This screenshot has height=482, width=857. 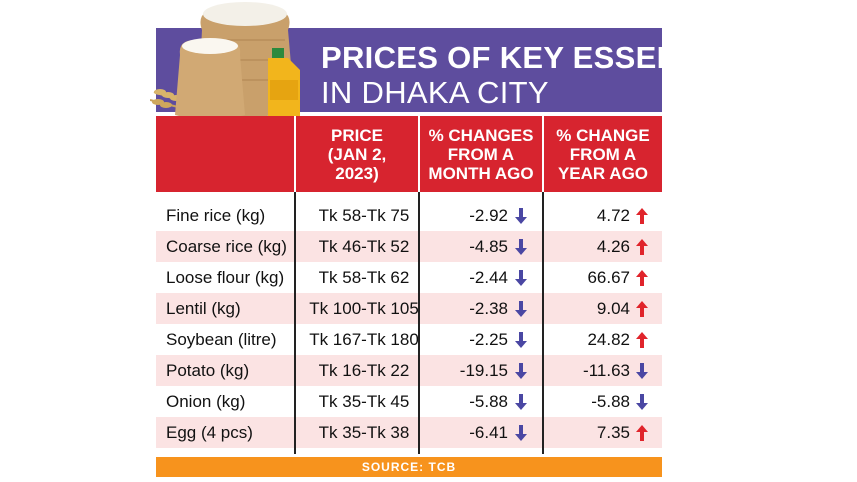 What do you see at coordinates (203, 308) in the screenshot?
I see `row-item-label: Lentil (kg)` at bounding box center [203, 308].